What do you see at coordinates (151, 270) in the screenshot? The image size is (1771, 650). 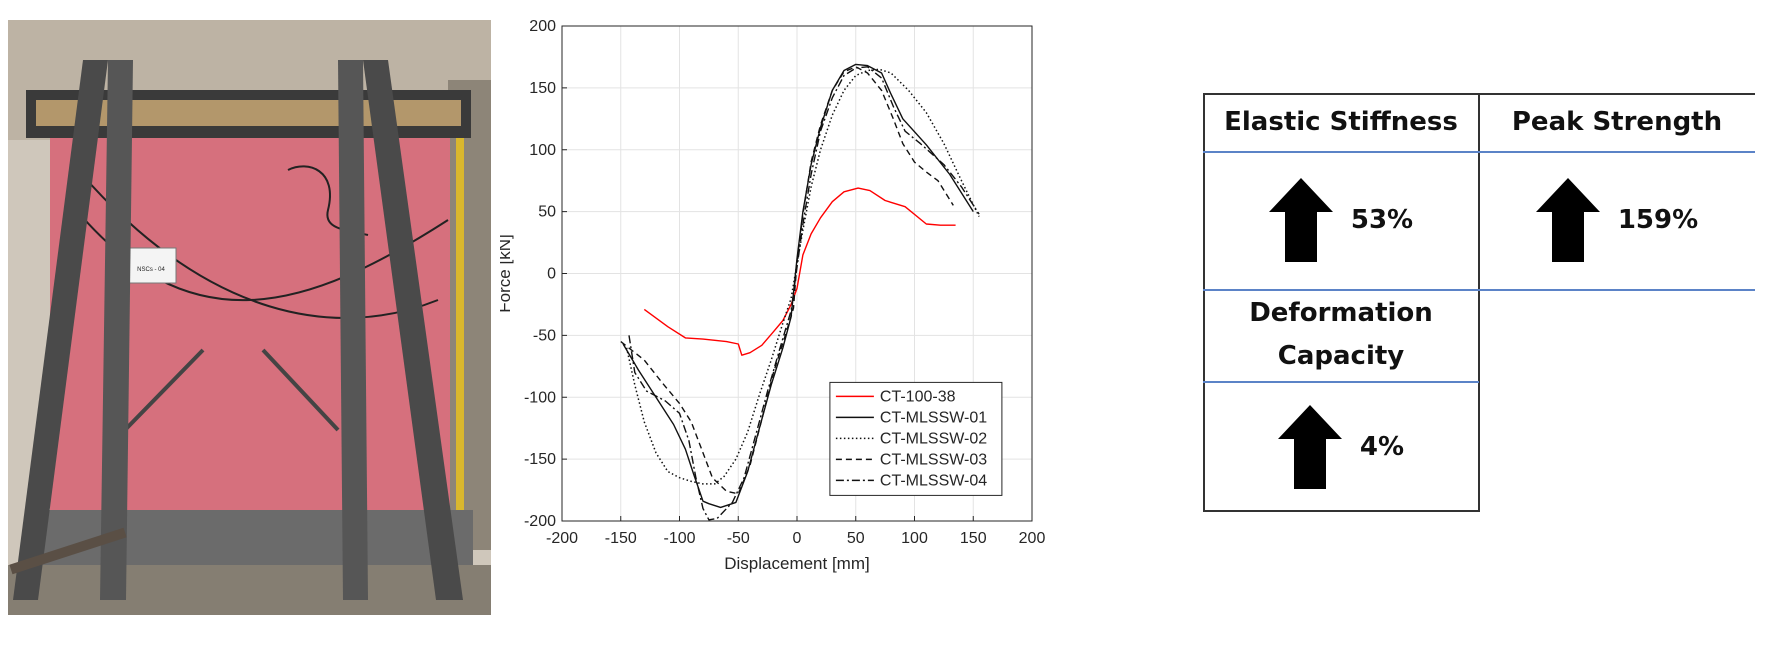 I see `specimen-sign-label: NSCs - 04` at bounding box center [151, 270].